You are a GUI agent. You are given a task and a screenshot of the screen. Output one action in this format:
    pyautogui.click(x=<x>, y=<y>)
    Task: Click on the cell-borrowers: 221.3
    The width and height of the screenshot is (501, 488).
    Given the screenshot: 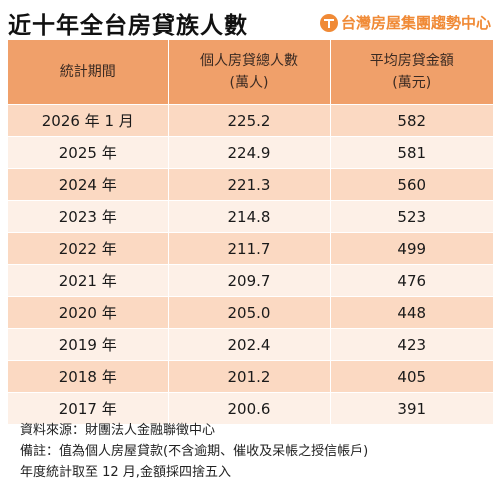 What is the action you would take?
    pyautogui.click(x=249, y=184)
    